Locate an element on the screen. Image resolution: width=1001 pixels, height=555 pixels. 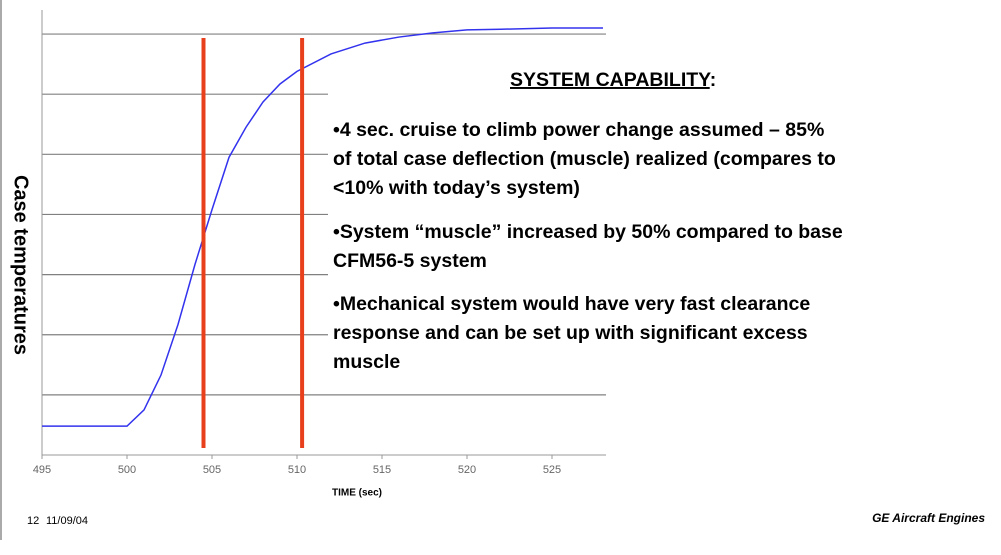
bullet-line: CFM56-5 system is located at coordinates (410, 261).